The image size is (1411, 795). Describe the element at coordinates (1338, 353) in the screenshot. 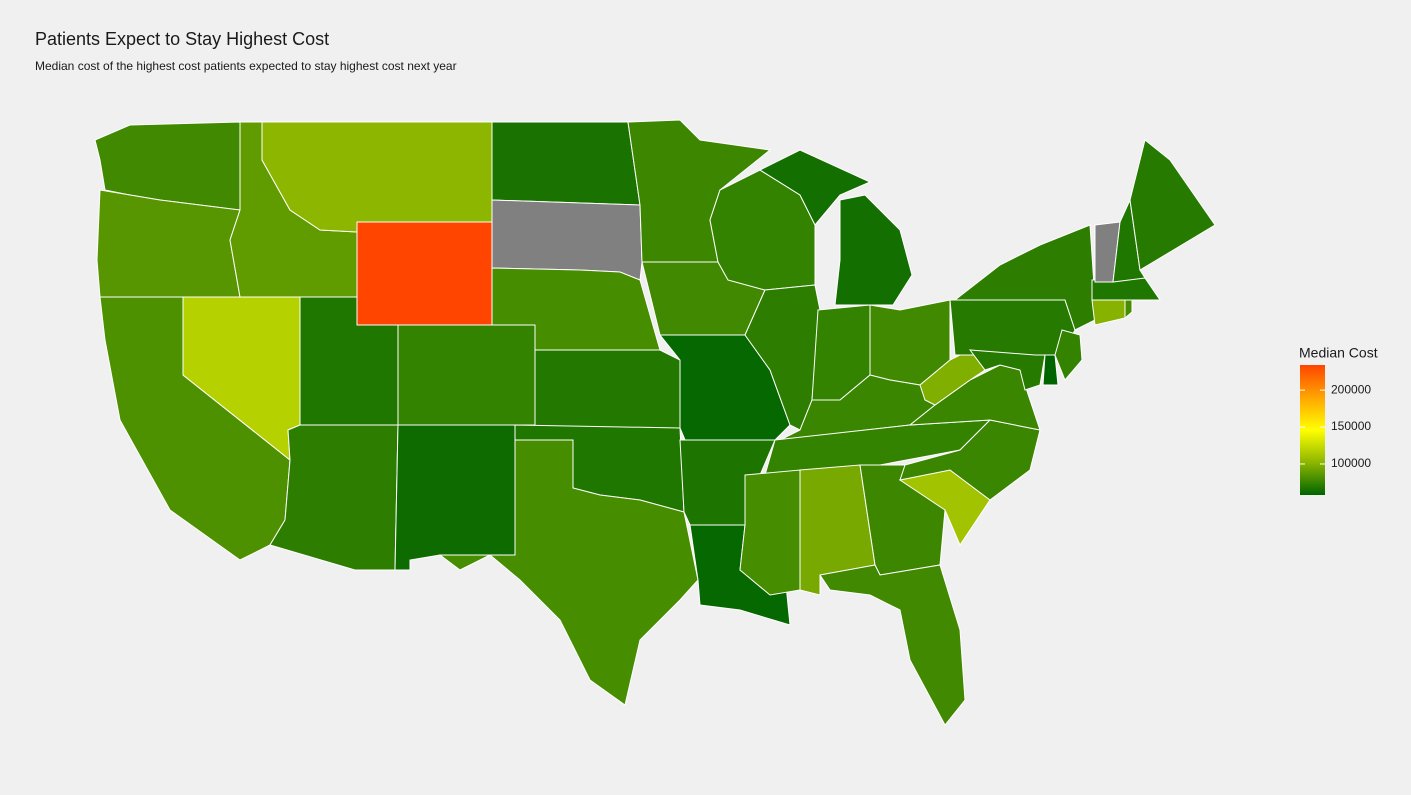

I see `legend-title: Median Cost` at that location.